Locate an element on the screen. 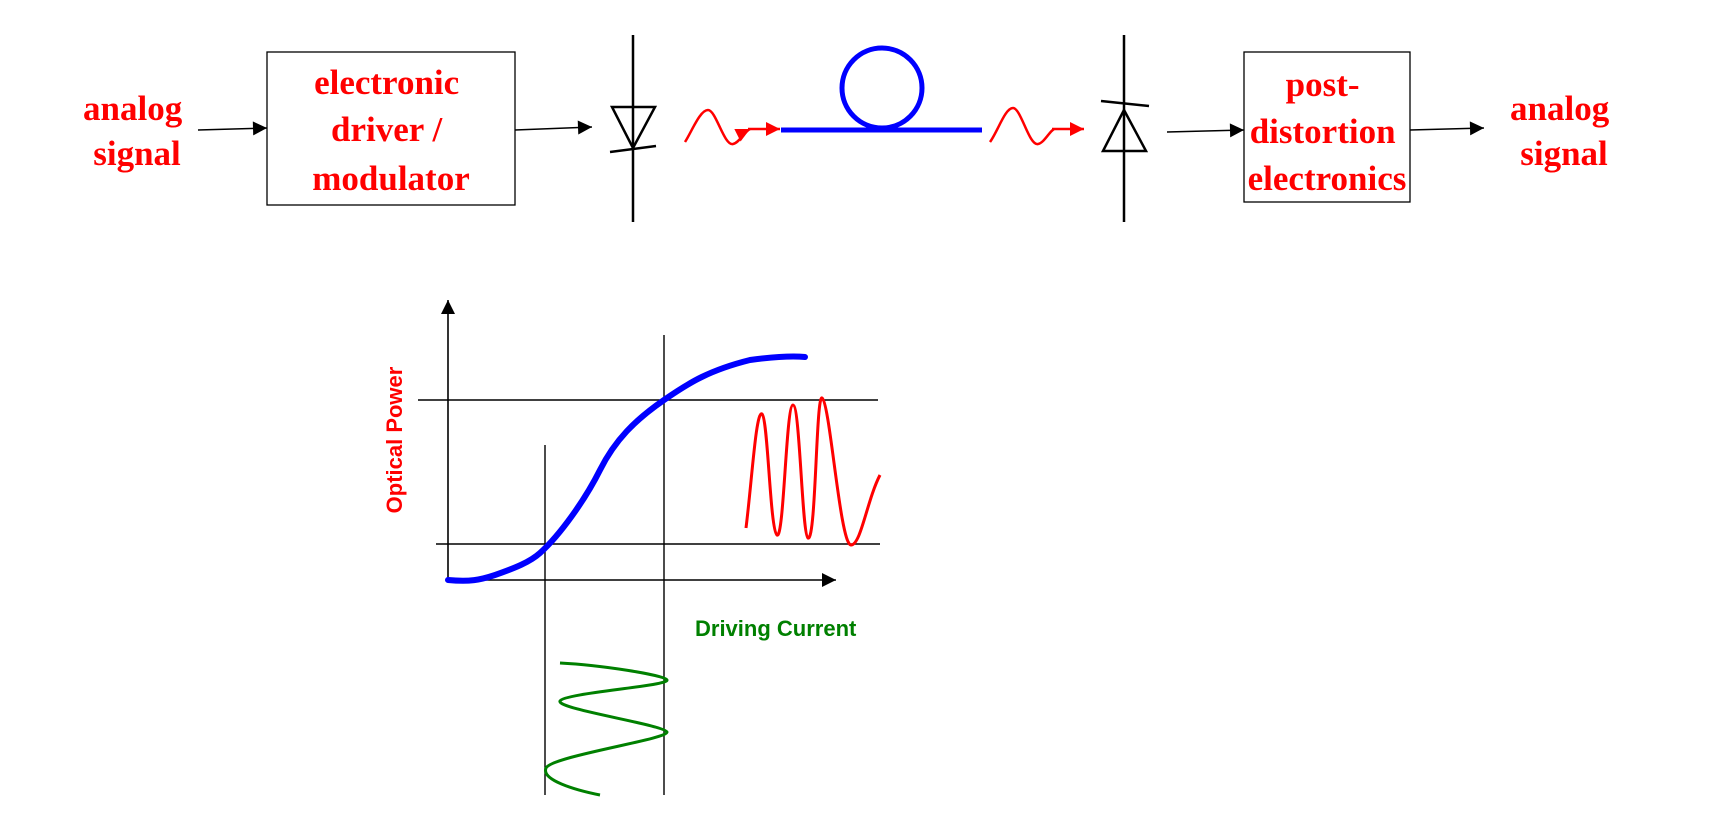  input-arrow is located at coordinates (232, 128).